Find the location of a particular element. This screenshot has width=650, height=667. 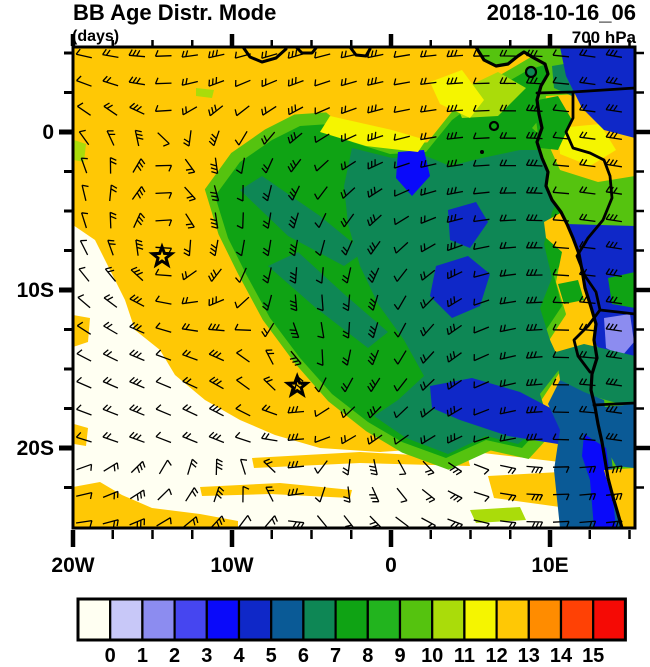

map-region-land-green-patch is located at coordinates (621, 290).